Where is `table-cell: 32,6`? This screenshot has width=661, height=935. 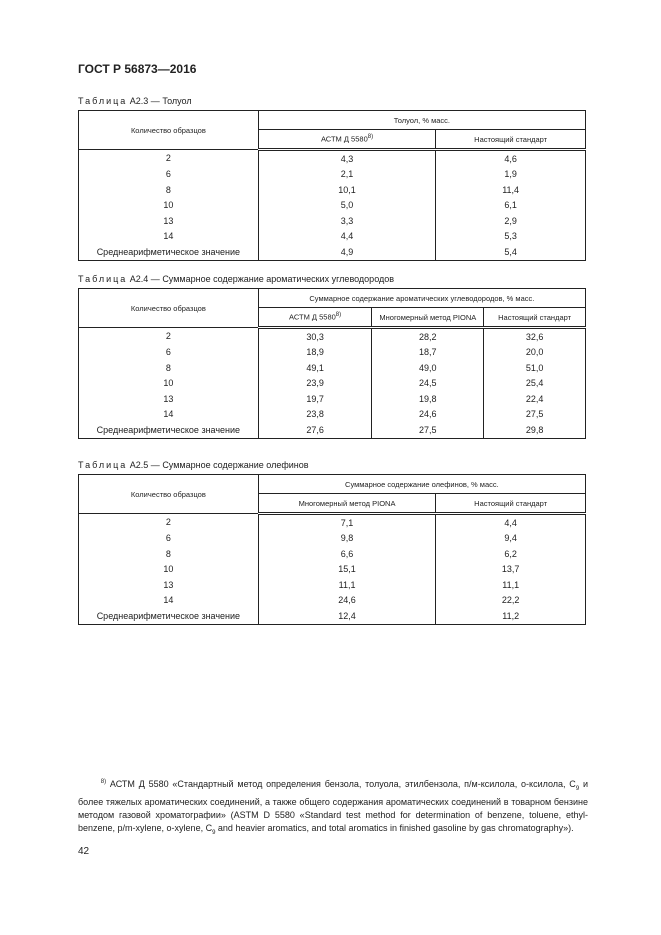 table-cell: 32,6 is located at coordinates (534, 336).